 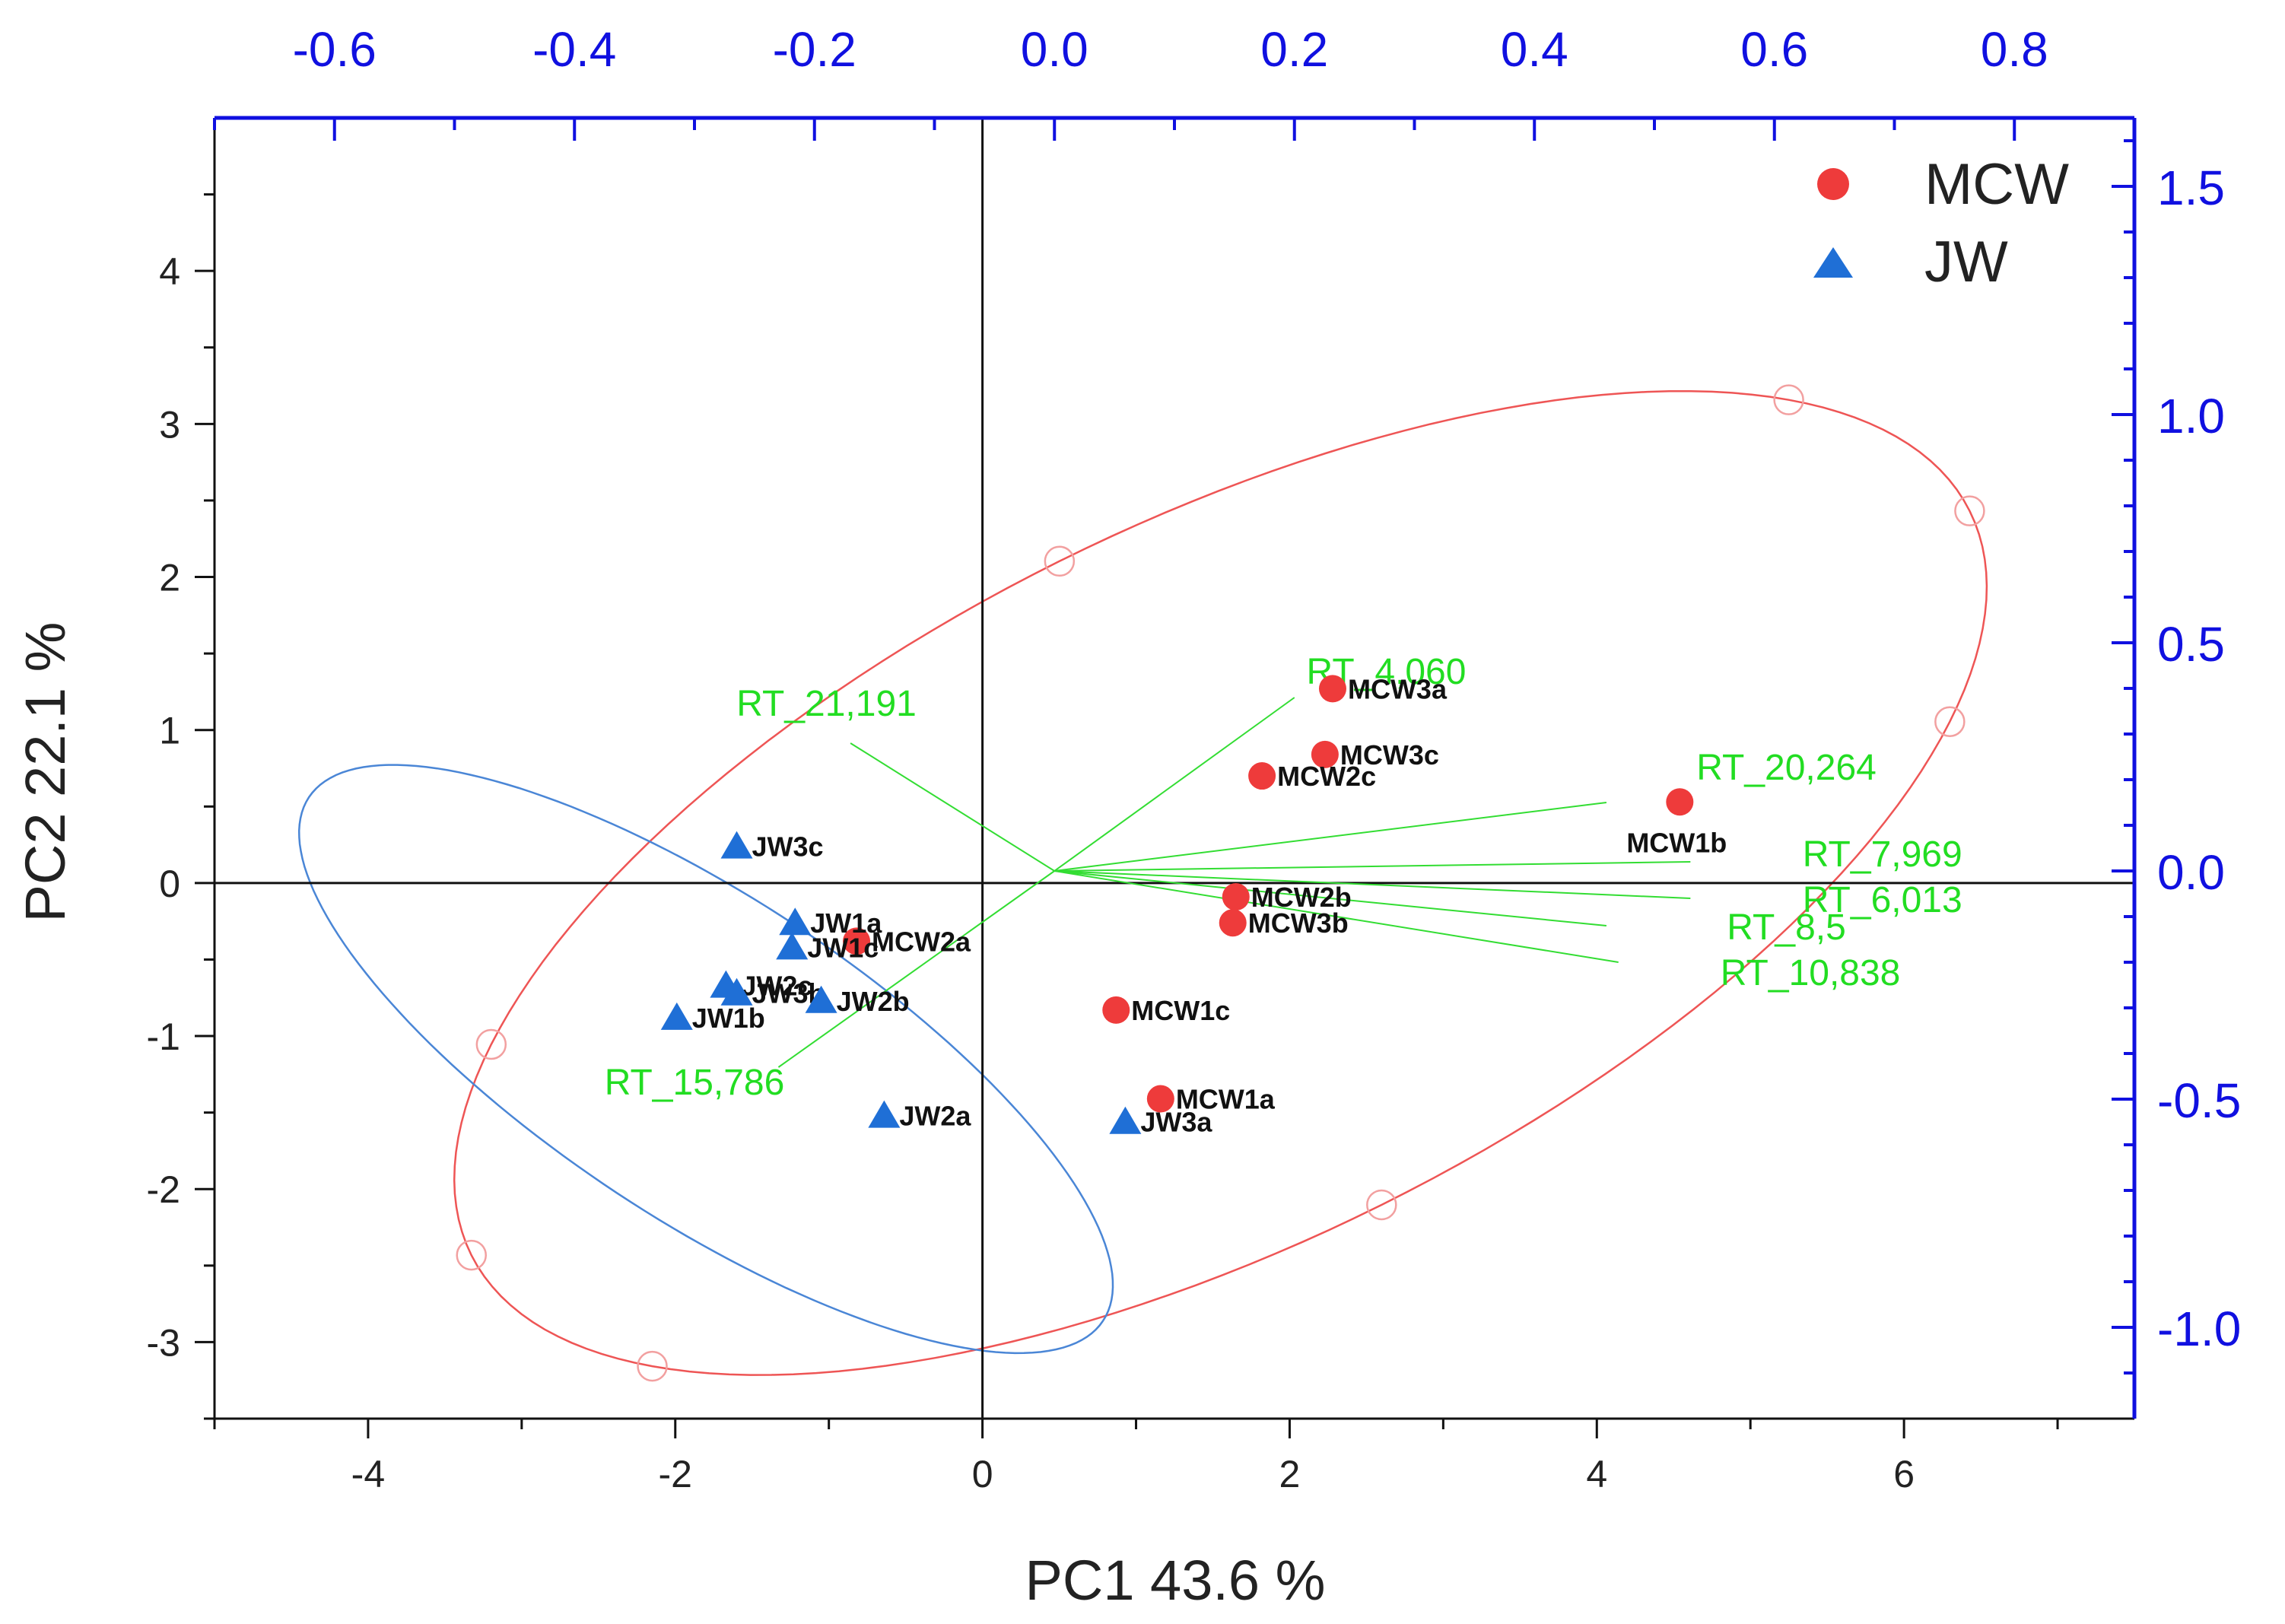 What do you see at coordinates (921, 941) in the screenshot?
I see `point-label-mcw2a: MCW2a` at bounding box center [921, 941].